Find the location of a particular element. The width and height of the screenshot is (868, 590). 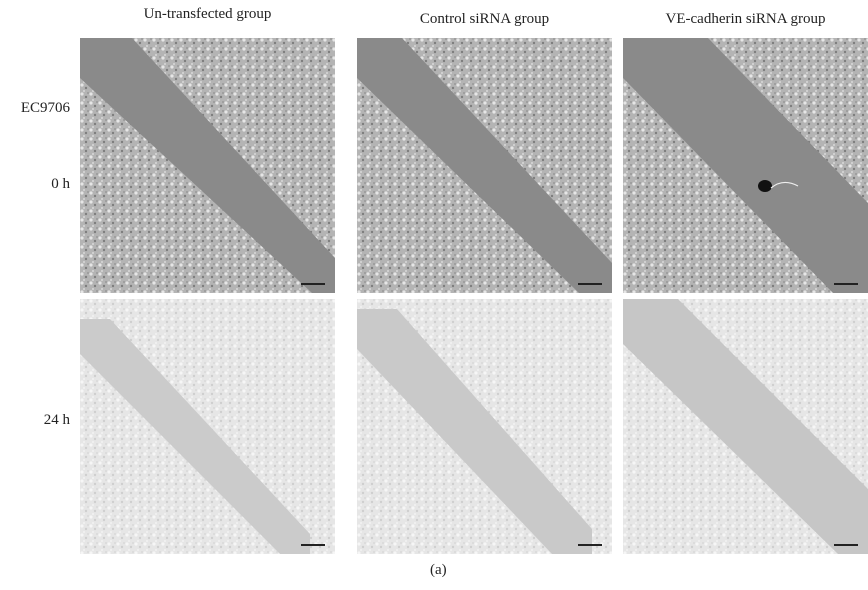

column-title-untransfected: Un-transfected group is located at coordinates (207, 14).